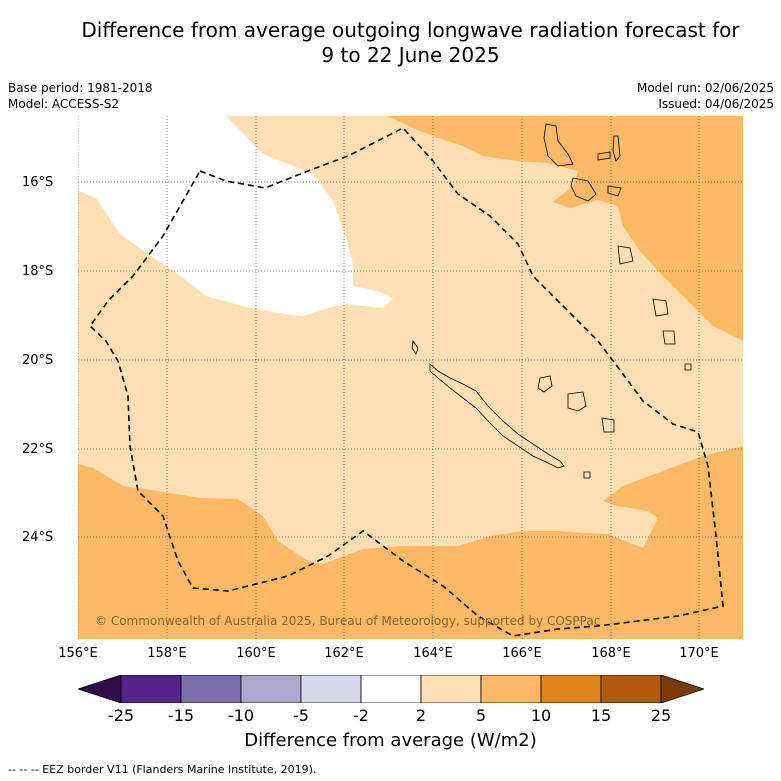 Image resolution: width=781 pixels, height=781 pixels. Describe the element at coordinates (121, 715) in the screenshot. I see `colorbar-tick-minus25: -25` at that location.